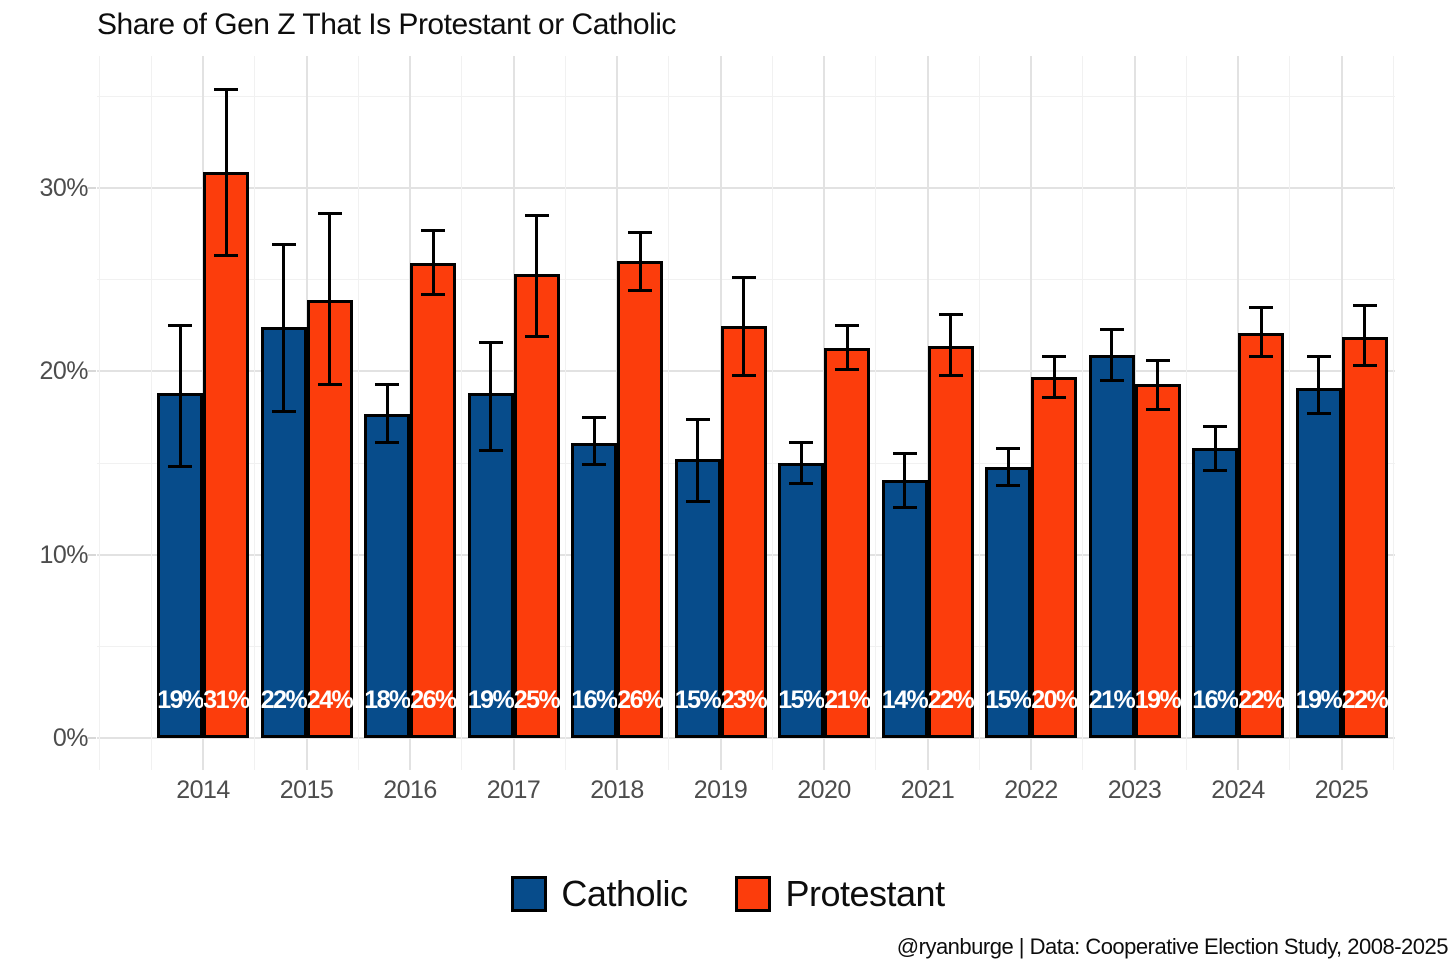  I want to click on bar-catholic-2016, so click(387, 575).